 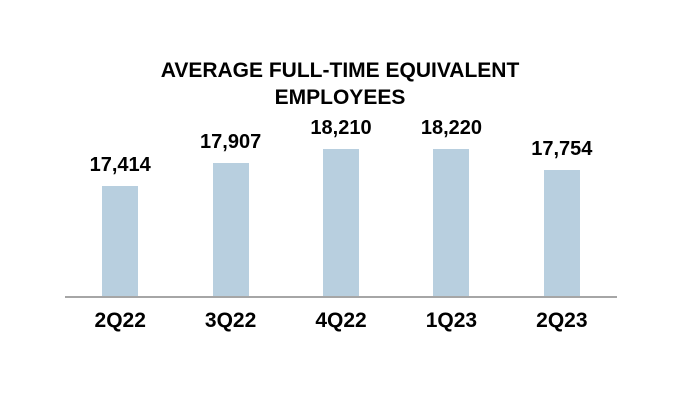 I want to click on bar-group: 17,754, so click(x=562, y=207).